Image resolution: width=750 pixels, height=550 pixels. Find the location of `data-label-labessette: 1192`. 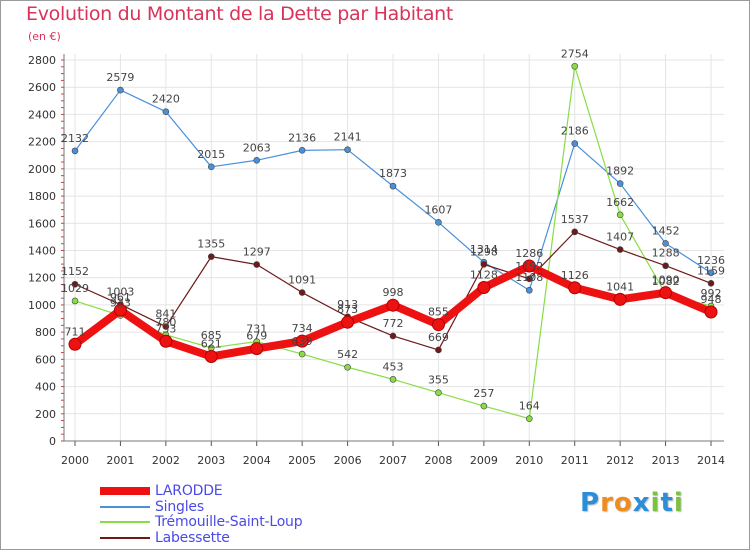

data-label-labessette: 1192 is located at coordinates (529, 266).